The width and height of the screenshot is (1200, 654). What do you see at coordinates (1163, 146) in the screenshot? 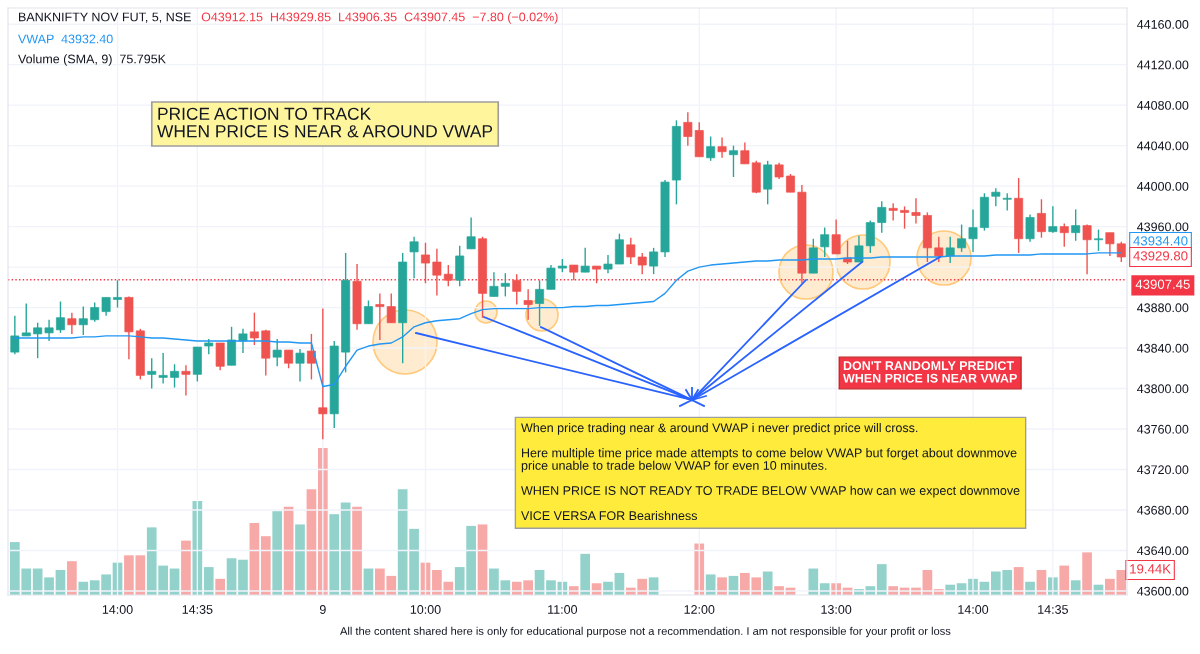
I see `y-tick-label: 44040.00` at bounding box center [1163, 146].